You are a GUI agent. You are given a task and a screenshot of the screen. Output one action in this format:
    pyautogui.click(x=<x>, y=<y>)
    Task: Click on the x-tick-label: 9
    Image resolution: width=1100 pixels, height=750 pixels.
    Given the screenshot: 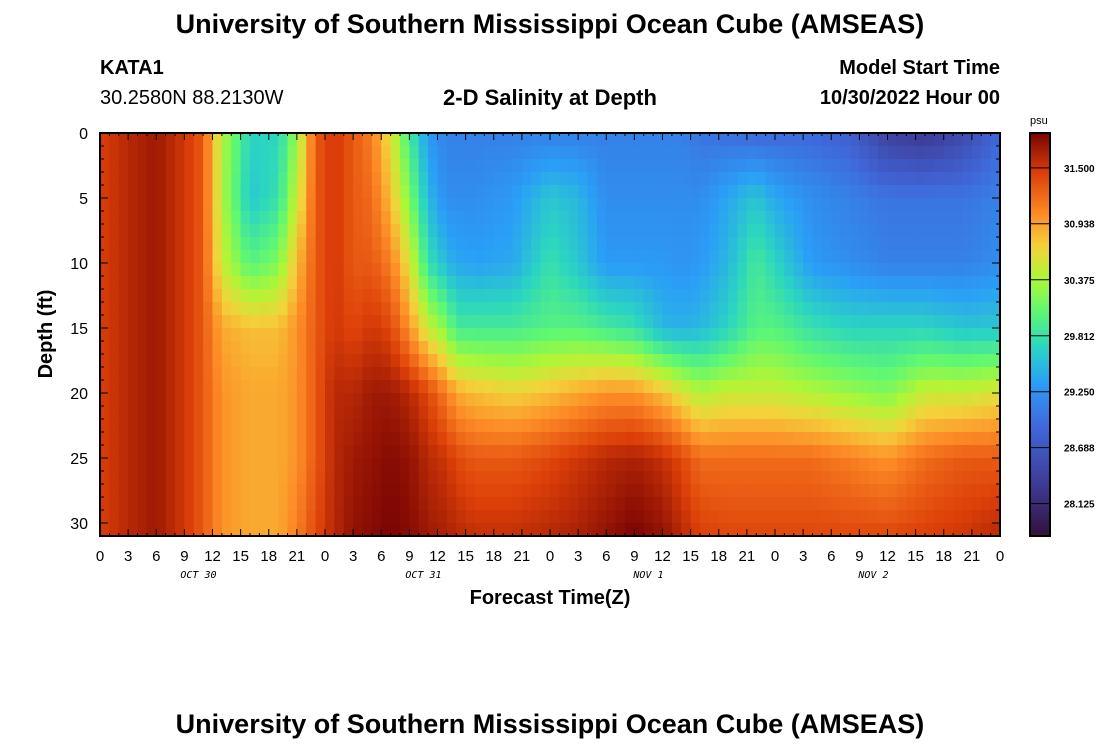 What is the action you would take?
    pyautogui.click(x=184, y=556)
    